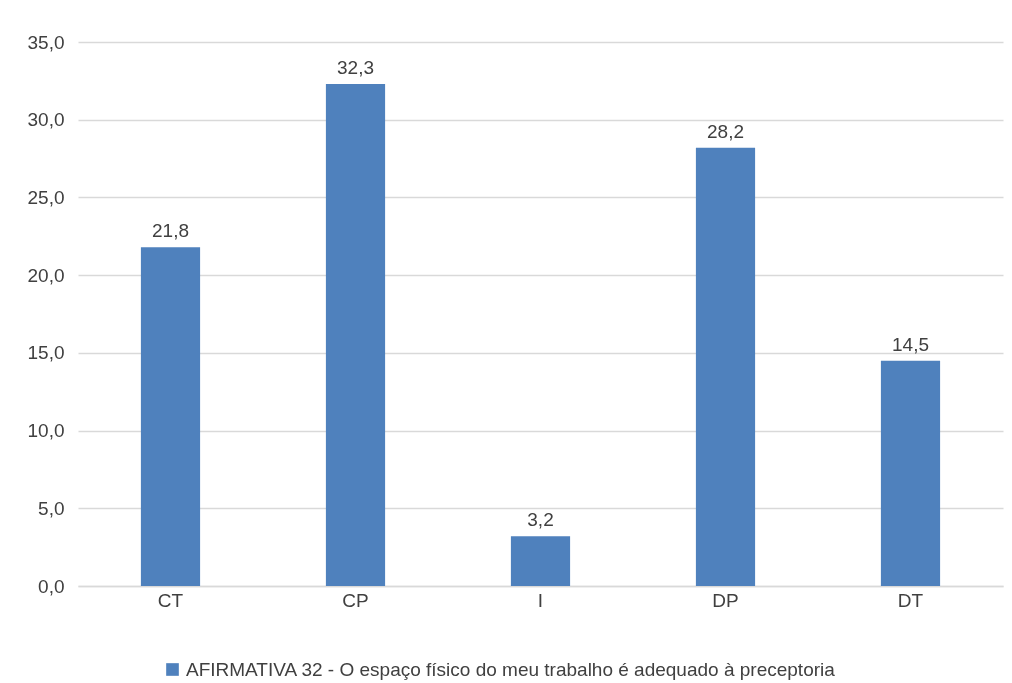 The width and height of the screenshot is (1012, 683). I want to click on y-tick-label: 20,0, so click(46, 275).